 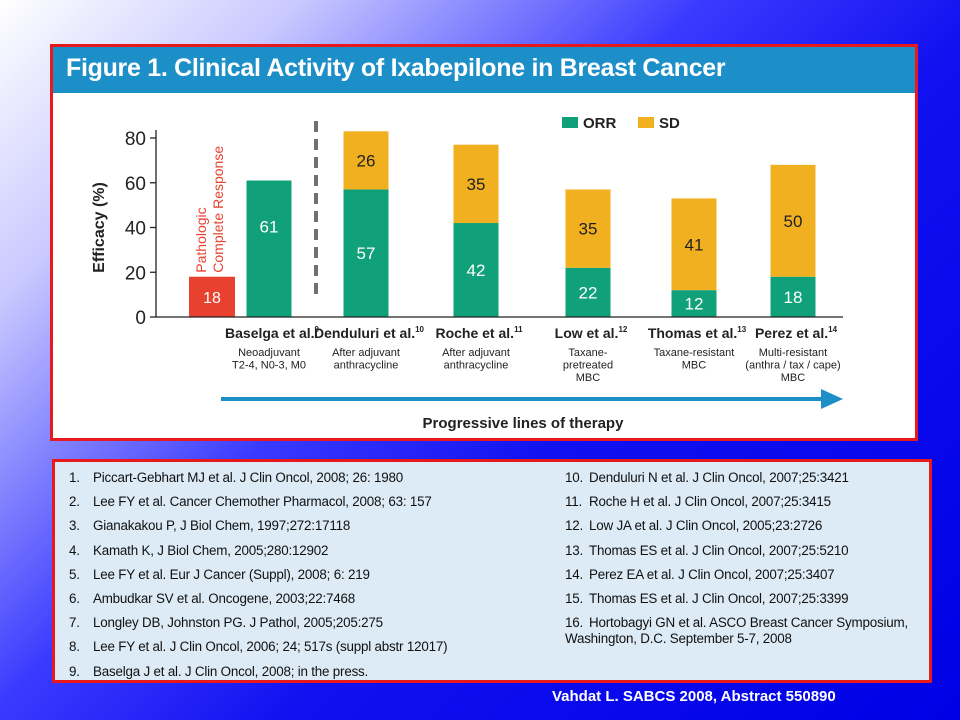 I want to click on category-subtitle-line: Taxane-, so click(x=587, y=353).